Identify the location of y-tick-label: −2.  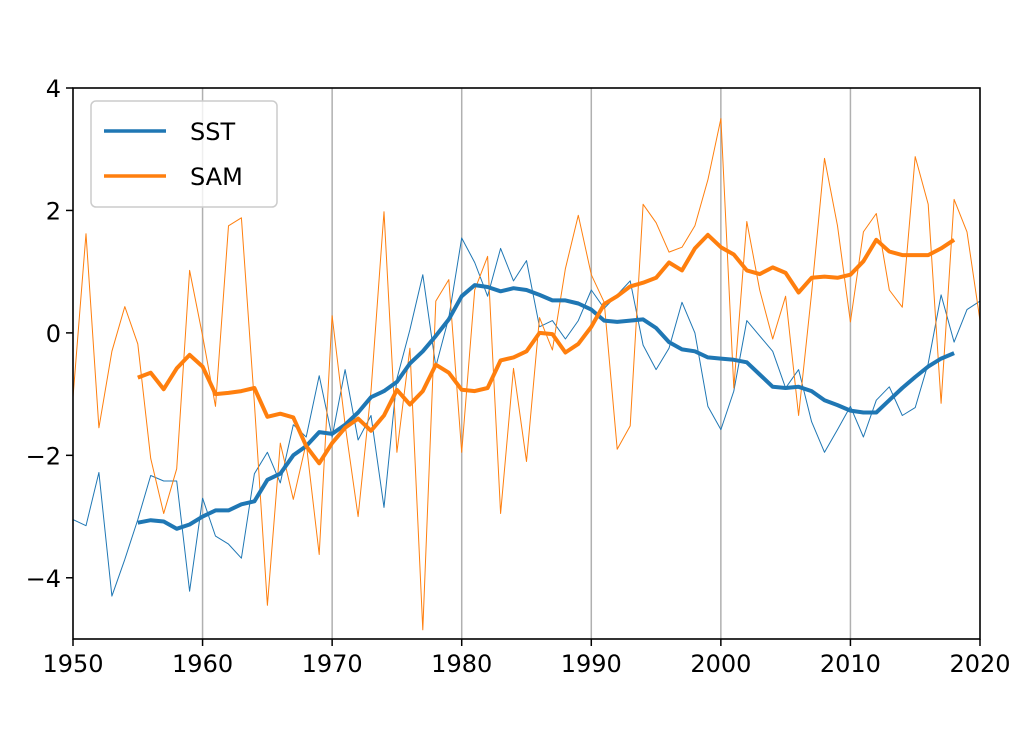
(43, 456).